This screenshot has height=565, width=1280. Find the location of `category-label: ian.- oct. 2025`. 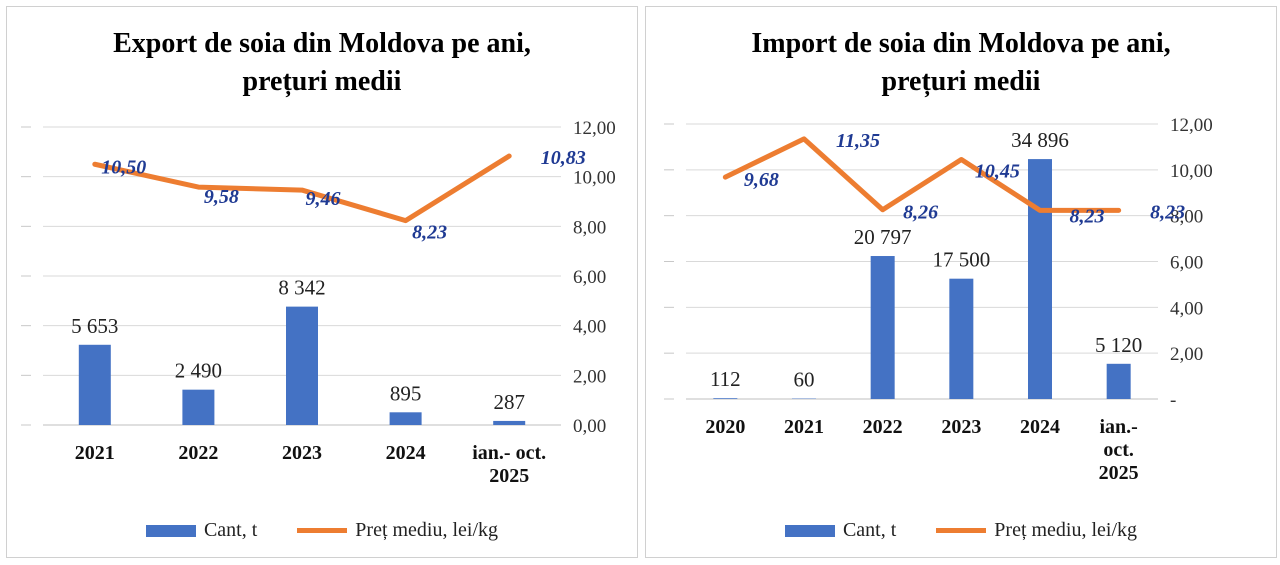

category-label: ian.- oct. 2025 is located at coordinates (509, 464).